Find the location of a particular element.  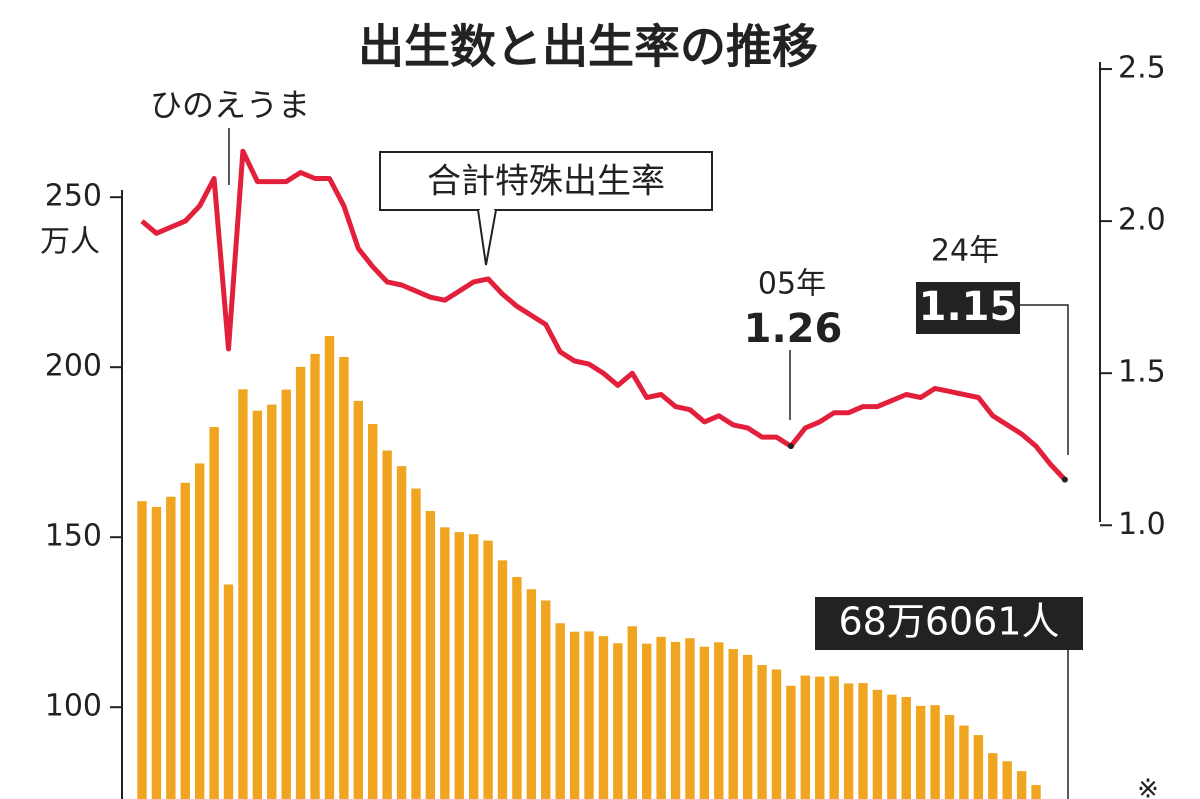

y2-tick-label: 1.5 is located at coordinates (1142, 372).